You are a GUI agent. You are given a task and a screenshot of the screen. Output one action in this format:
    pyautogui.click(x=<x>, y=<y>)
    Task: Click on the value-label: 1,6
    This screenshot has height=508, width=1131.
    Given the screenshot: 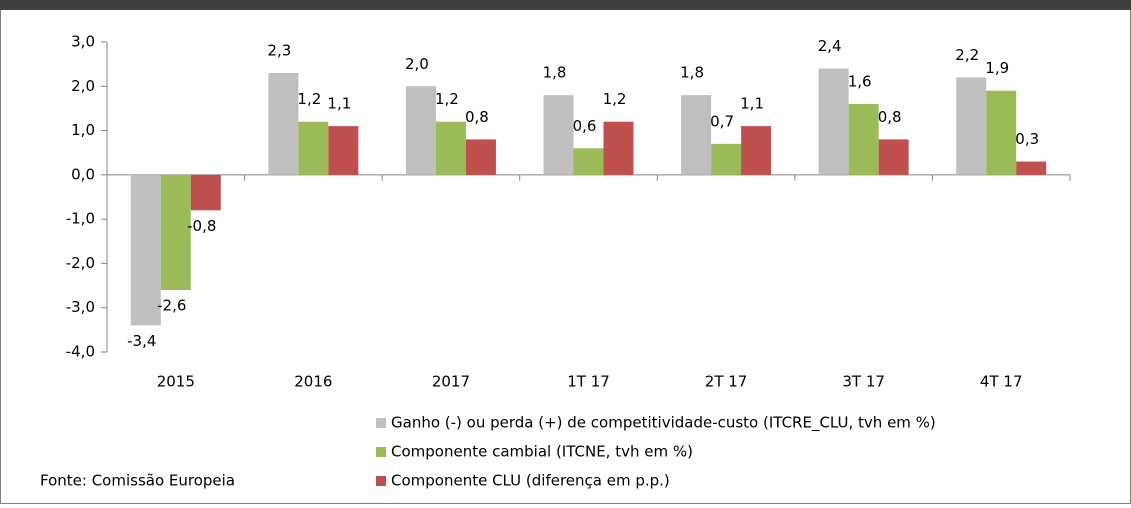 What is the action you would take?
    pyautogui.click(x=860, y=82)
    